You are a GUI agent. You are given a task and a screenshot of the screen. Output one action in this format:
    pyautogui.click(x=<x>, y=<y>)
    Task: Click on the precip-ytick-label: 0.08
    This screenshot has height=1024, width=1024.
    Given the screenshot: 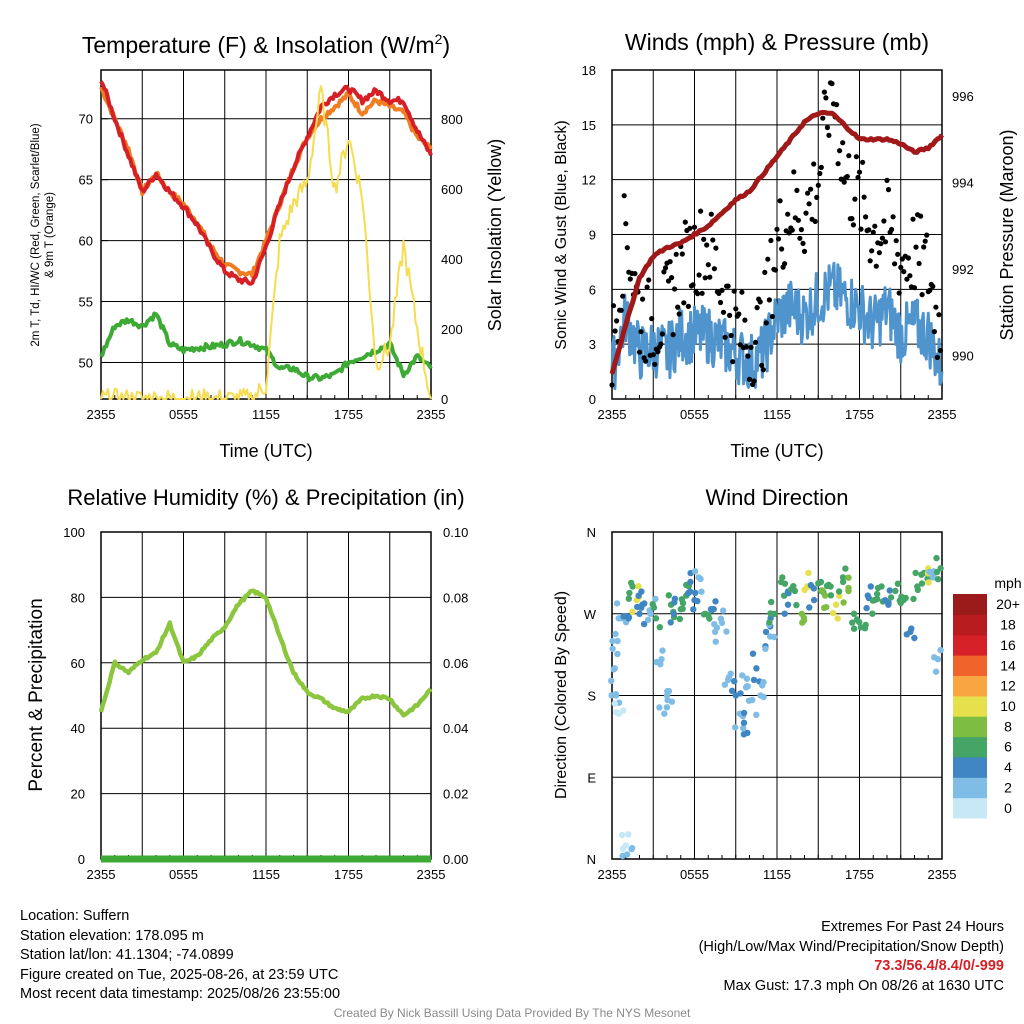 What is the action you would take?
    pyautogui.click(x=455, y=597)
    